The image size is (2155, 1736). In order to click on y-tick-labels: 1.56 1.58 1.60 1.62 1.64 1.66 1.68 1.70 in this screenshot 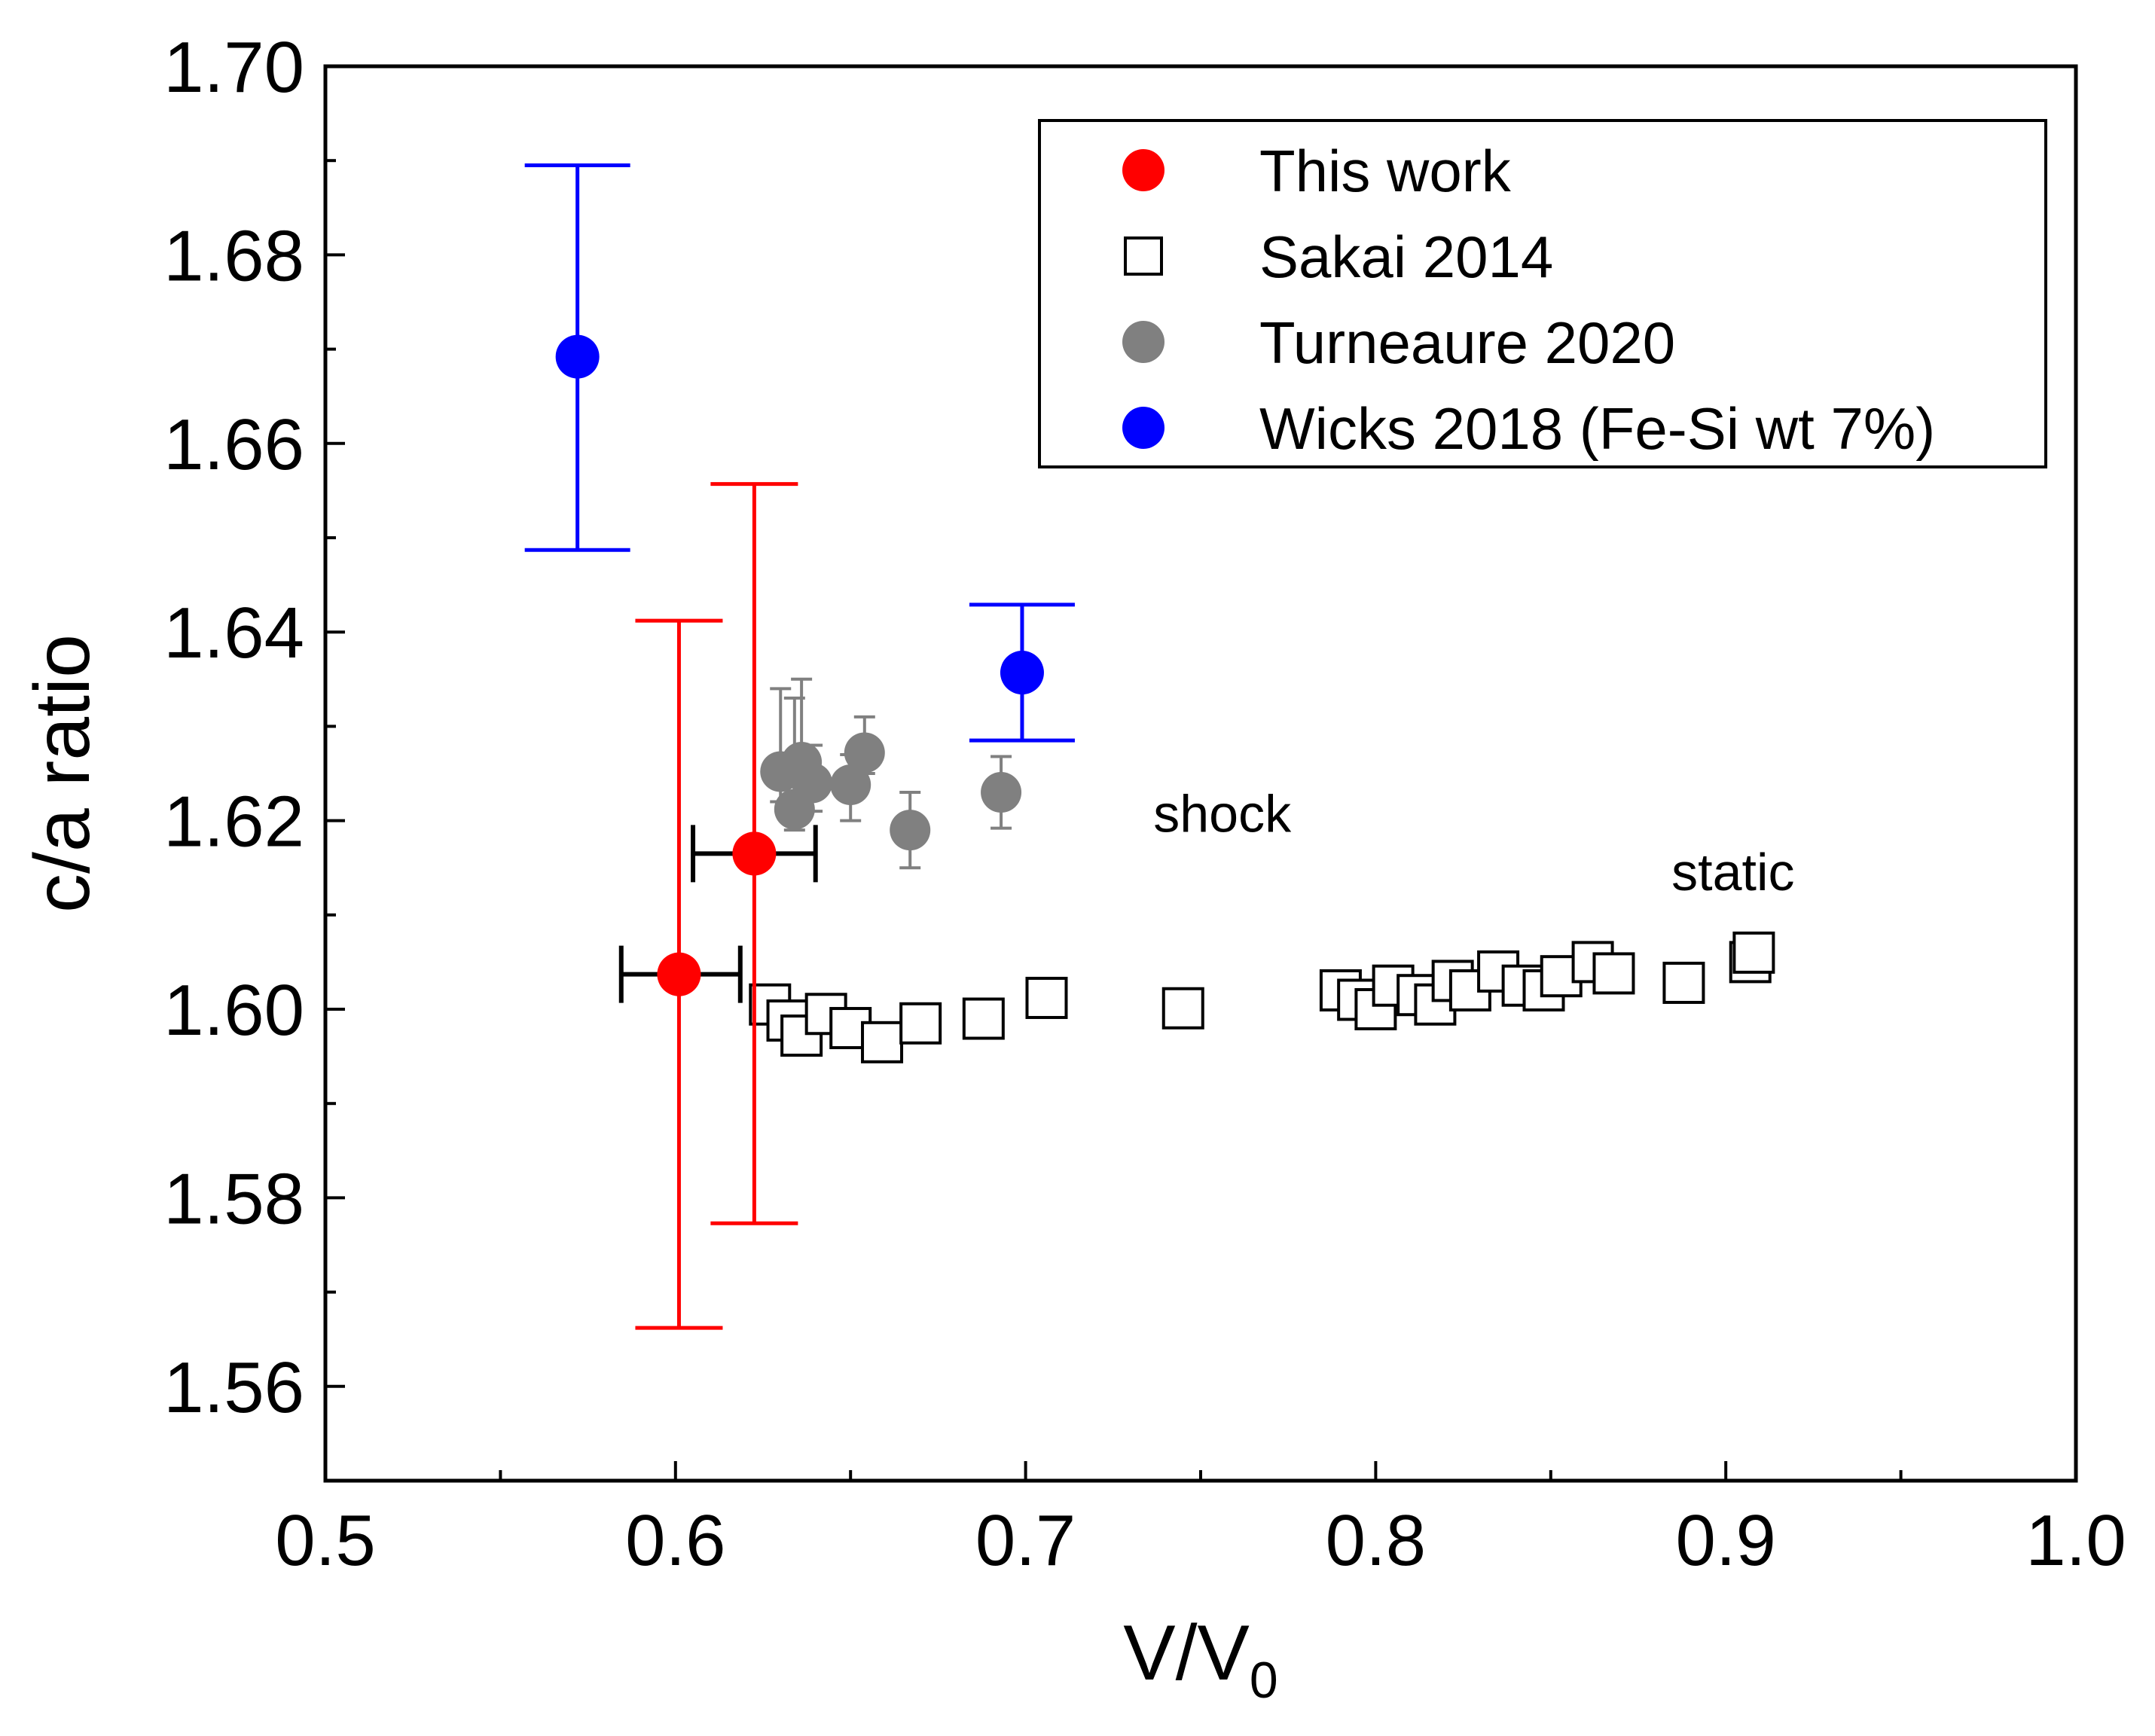, I will do `click(233, 727)`.